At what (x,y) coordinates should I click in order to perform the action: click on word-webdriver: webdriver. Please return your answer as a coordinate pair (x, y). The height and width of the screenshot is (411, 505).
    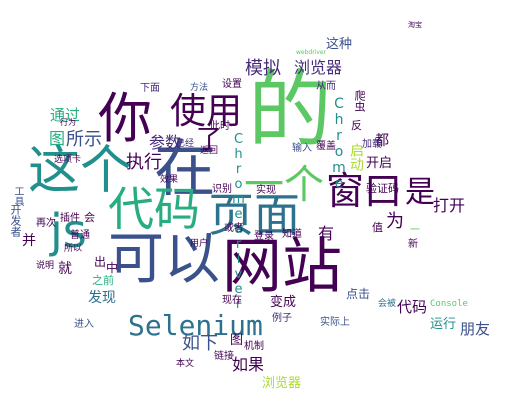
    Looking at the image, I should click on (311, 52).